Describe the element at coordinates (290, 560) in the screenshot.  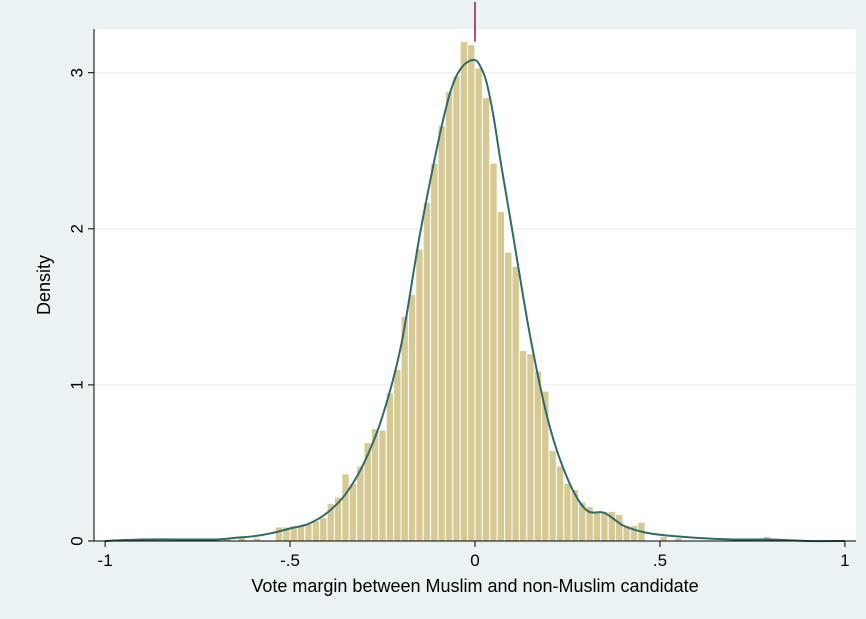
I see `x-tick-label: -.5` at that location.